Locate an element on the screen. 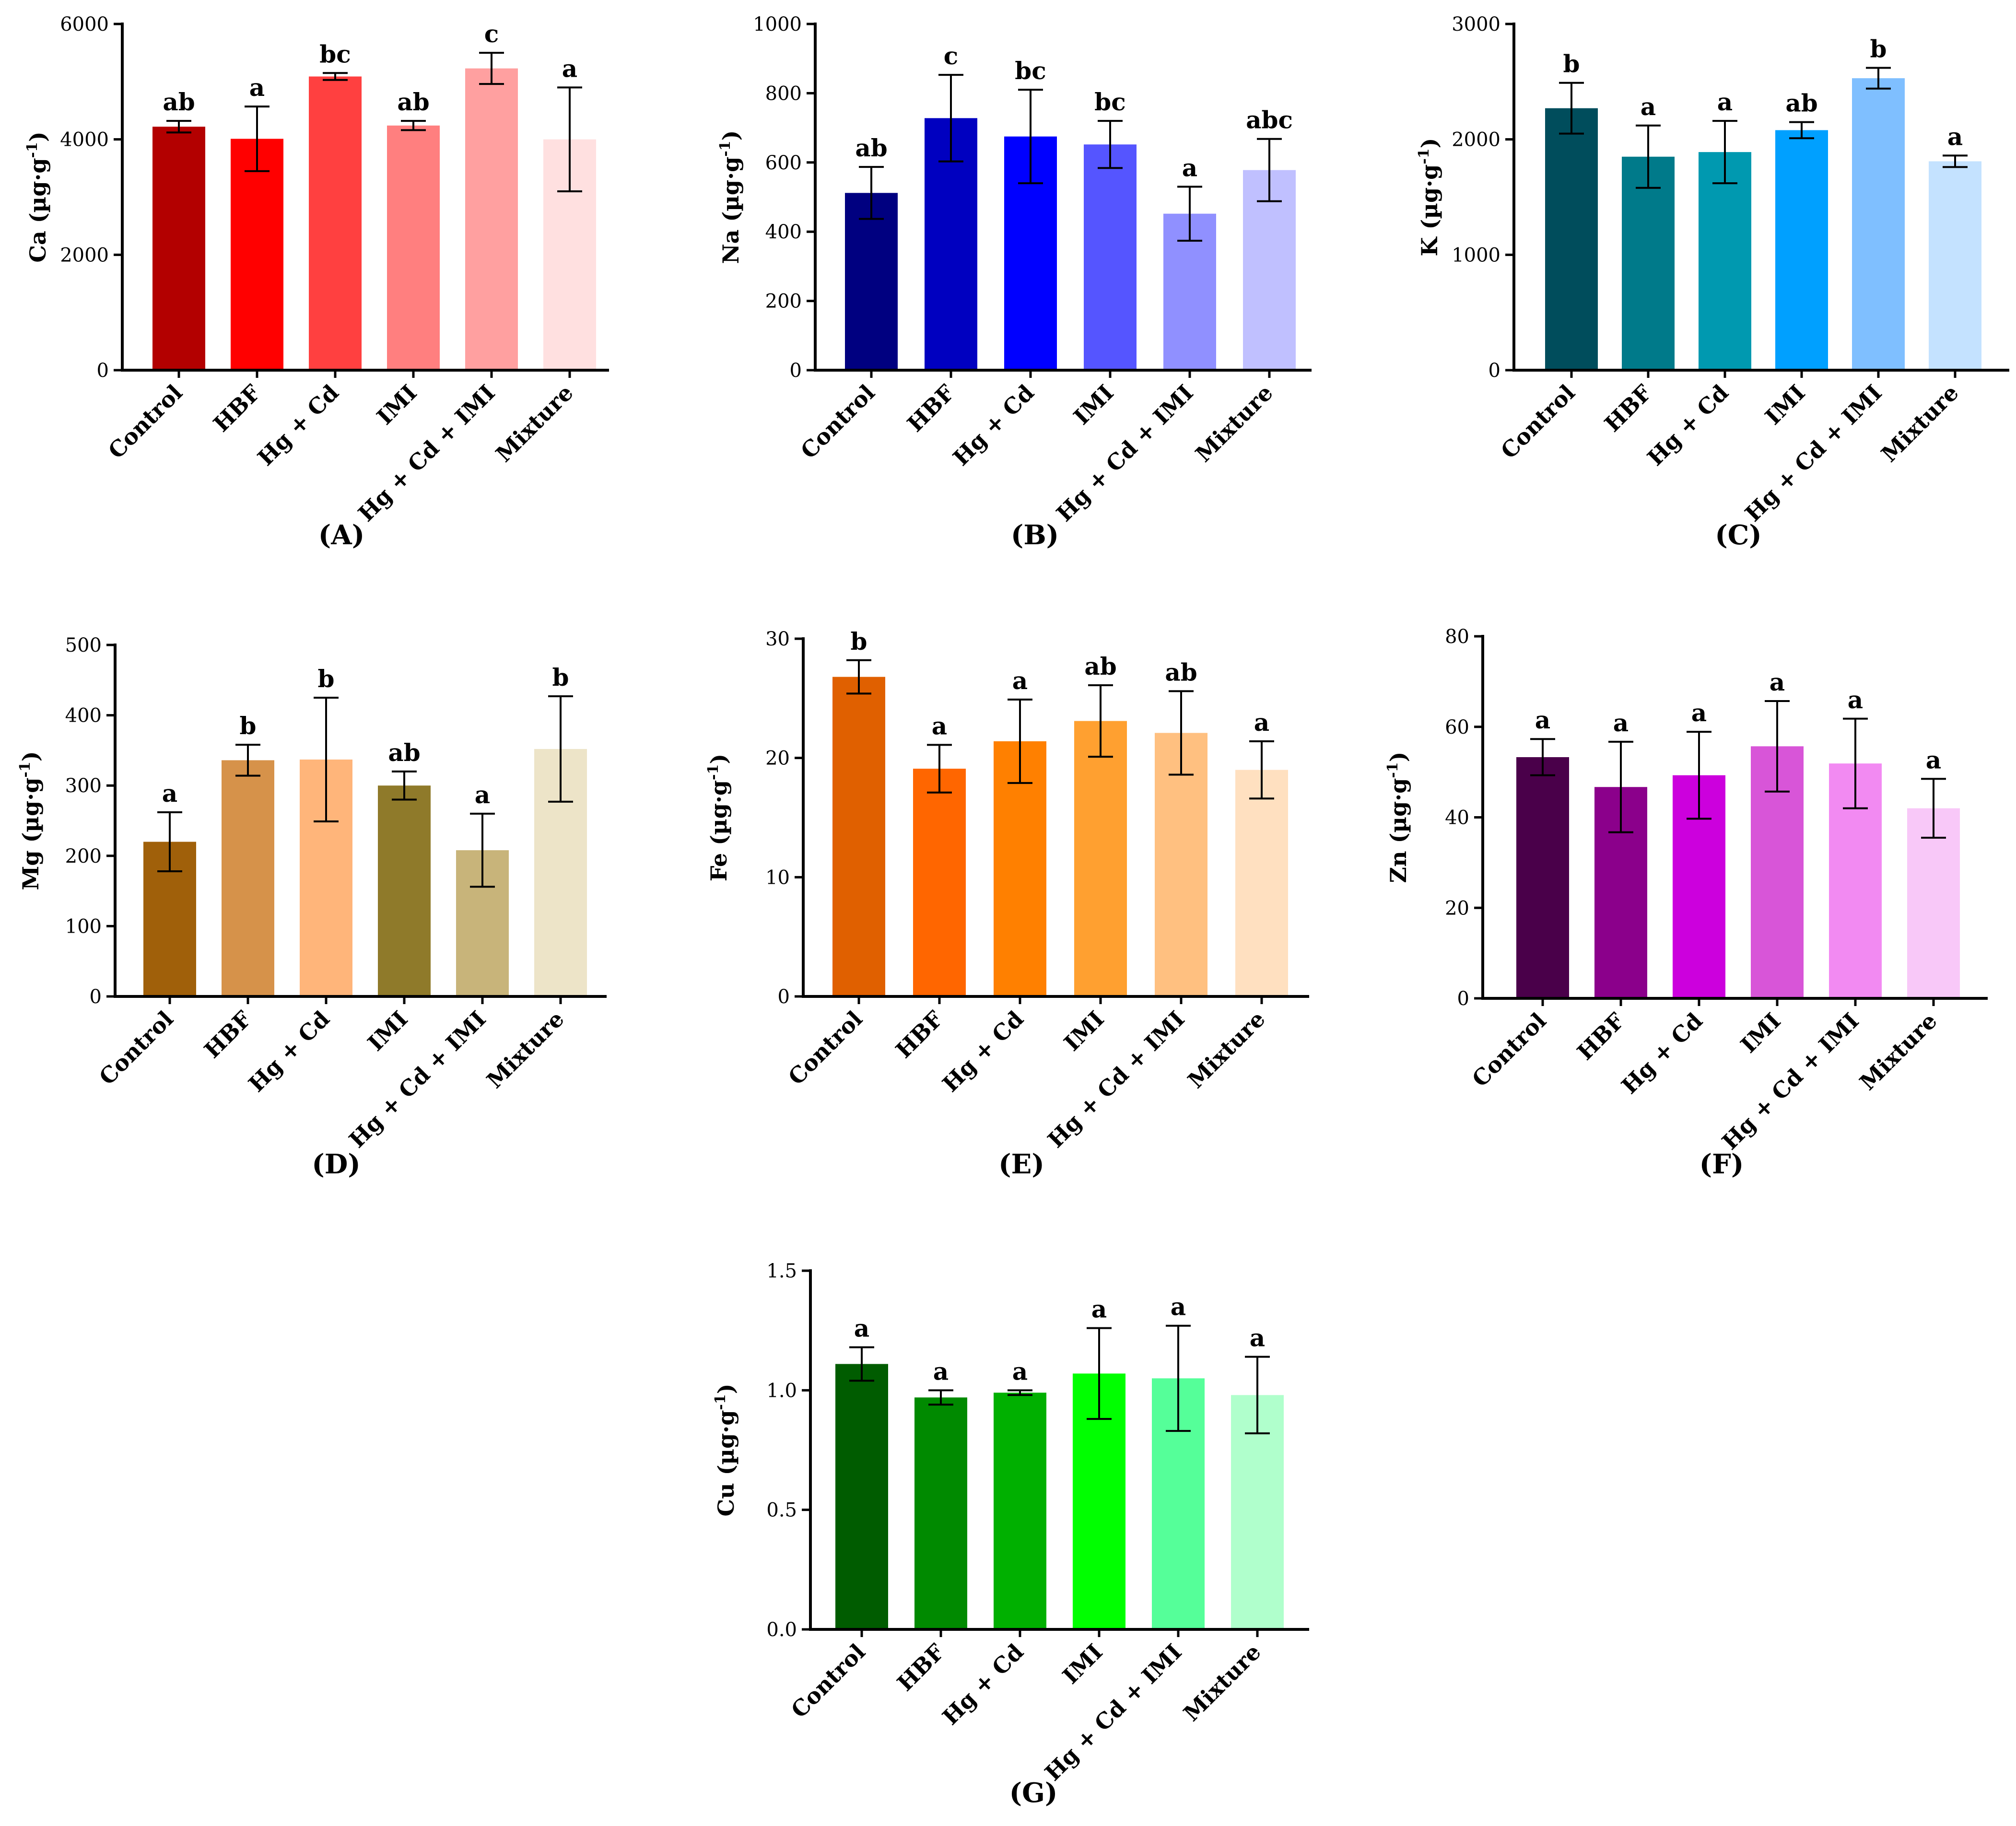 Image resolution: width=2016 pixels, height=1826 pixels. x-tick-label-k-1: Control is located at coordinates (1538, 422).